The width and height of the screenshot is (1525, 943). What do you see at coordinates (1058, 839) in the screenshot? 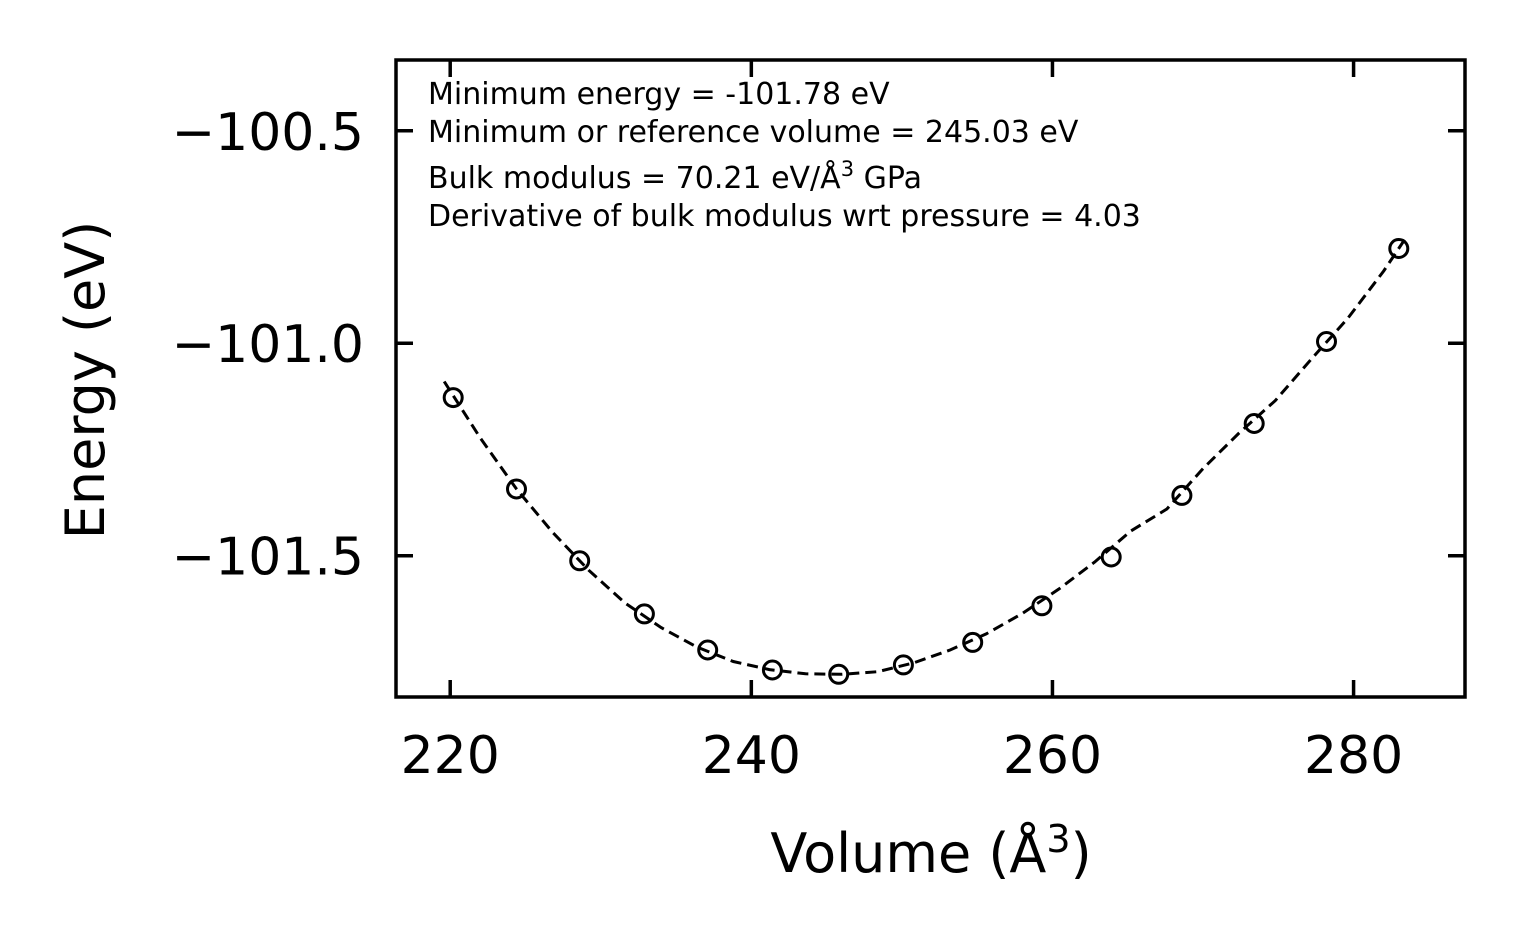
I see `x-axis-label-sup: 3` at bounding box center [1058, 839].